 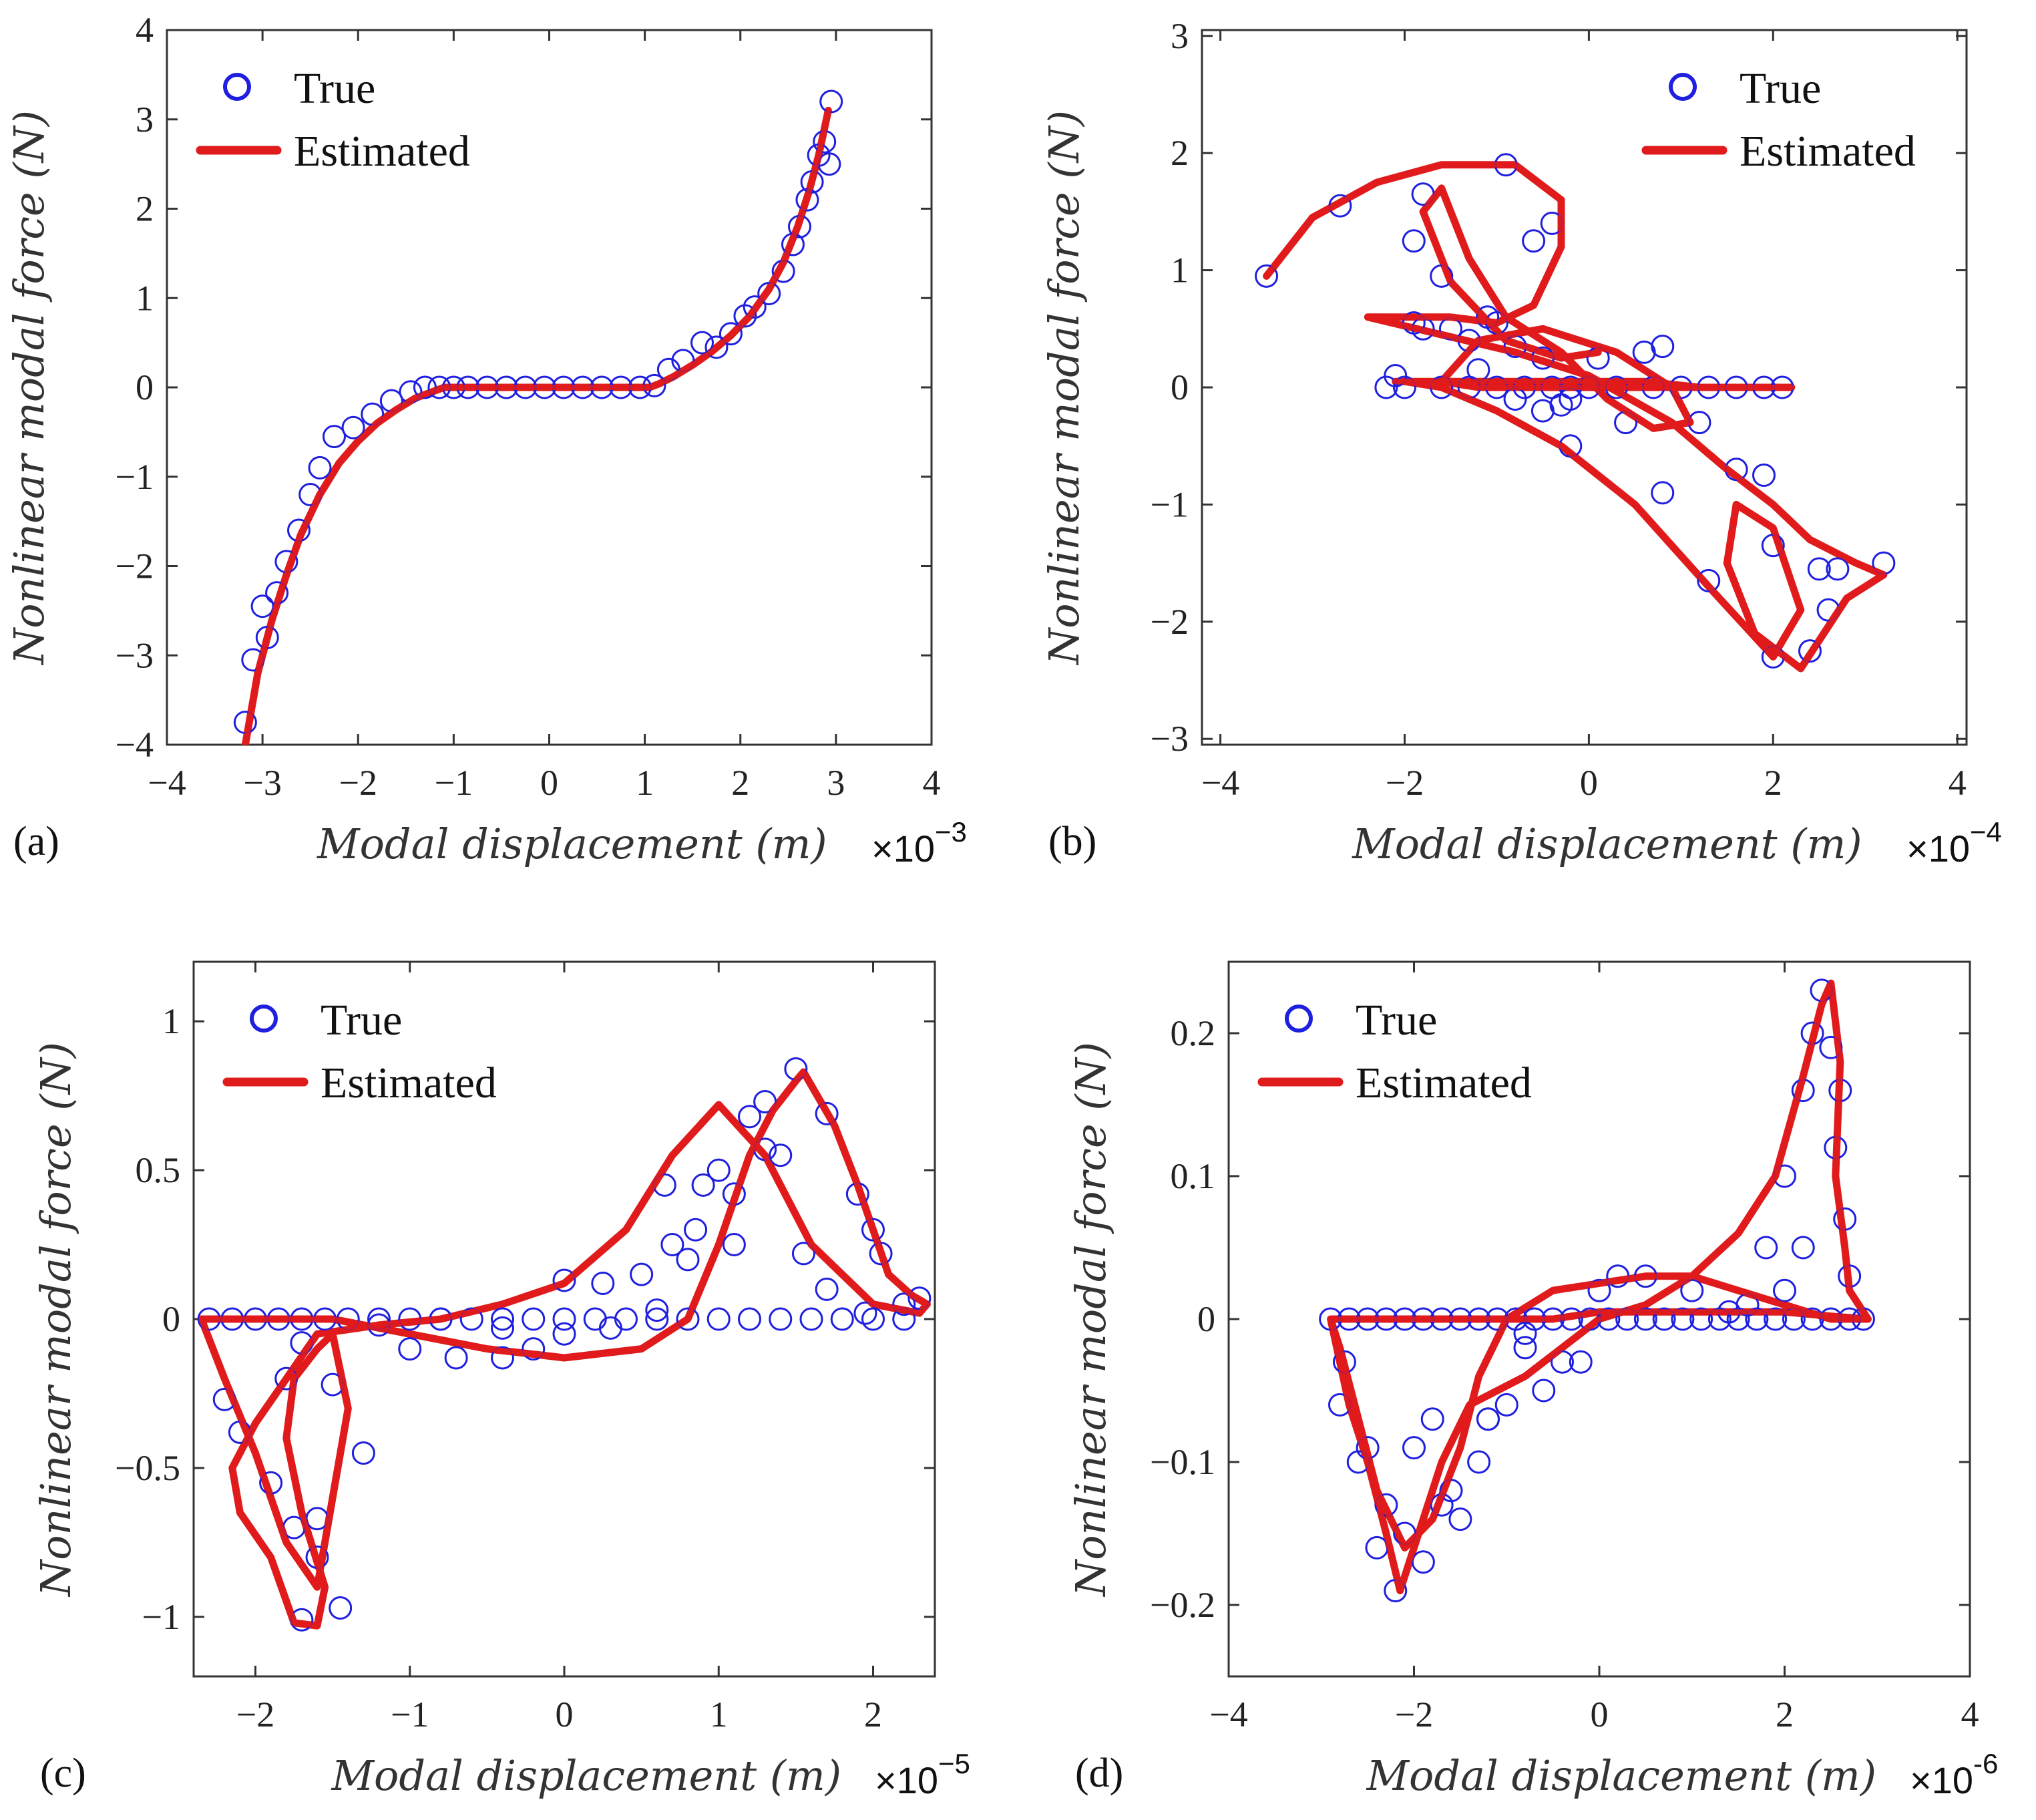 What do you see at coordinates (359, 1051) in the screenshot?
I see `legend: True Estimated` at bounding box center [359, 1051].